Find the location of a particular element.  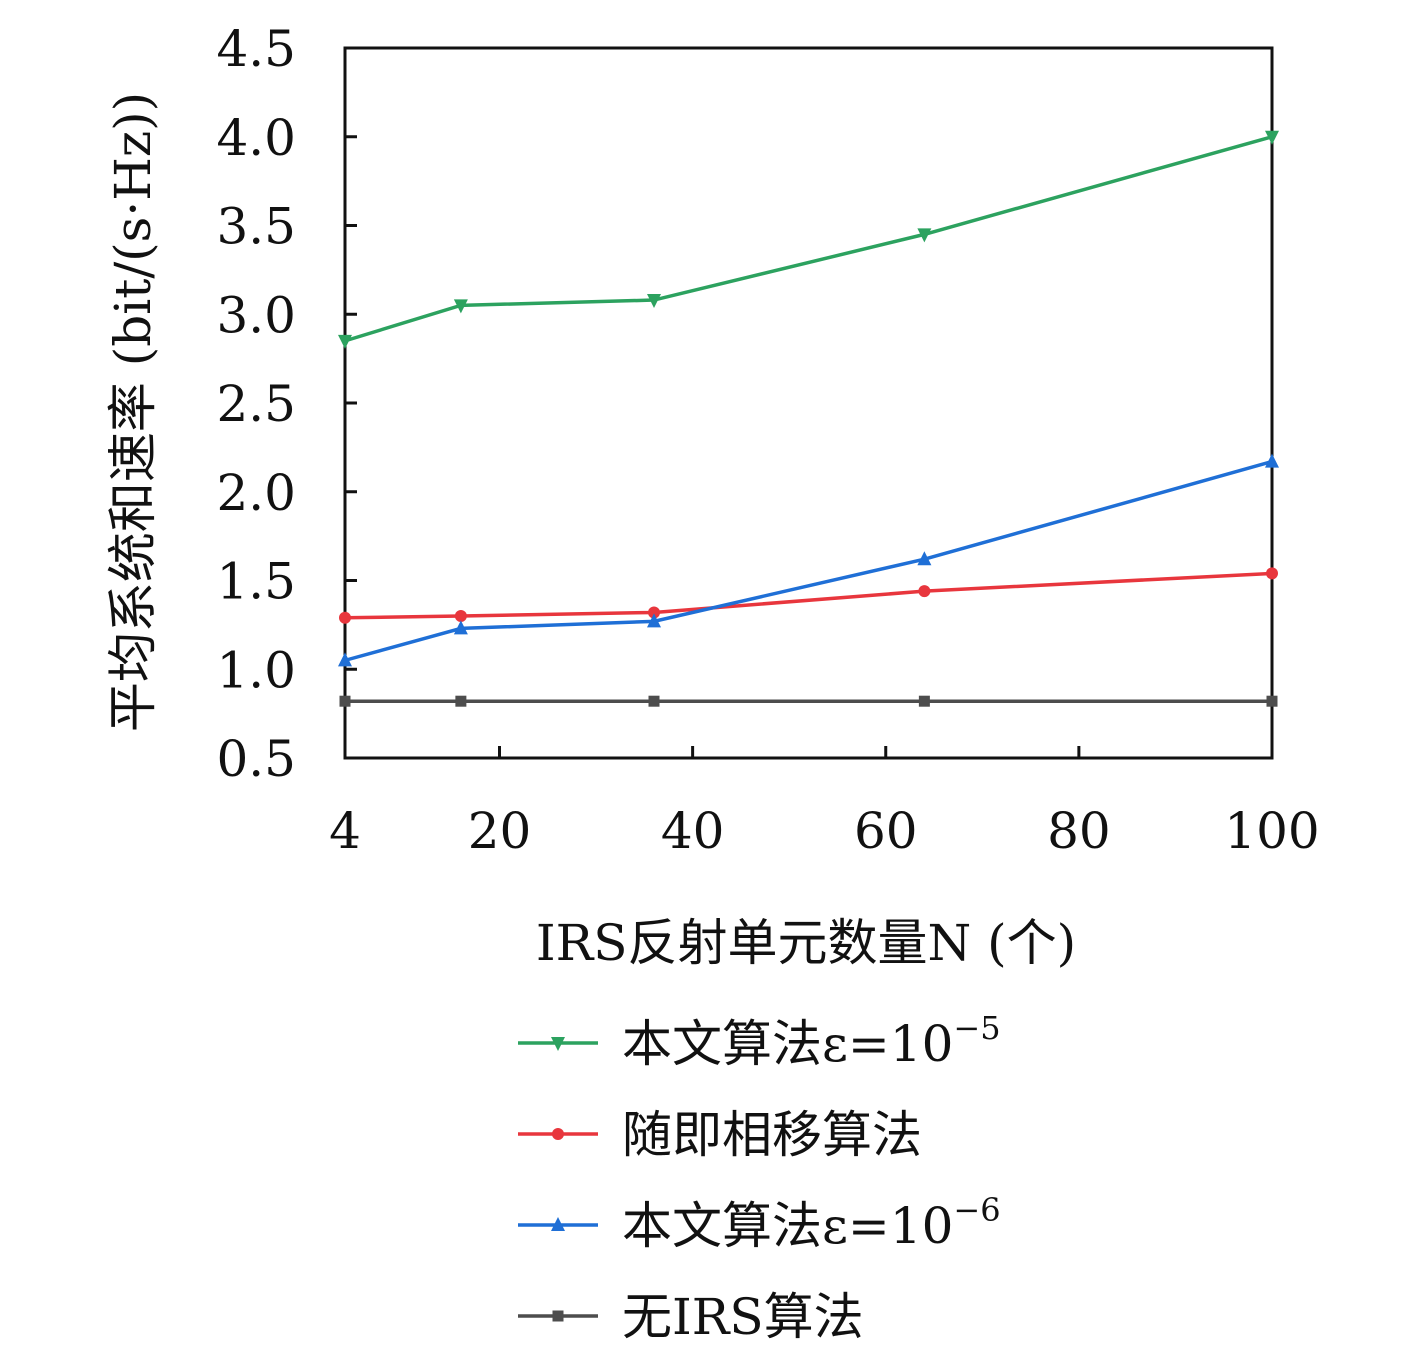

y-tick-label: 4.5 is located at coordinates (256, 49).